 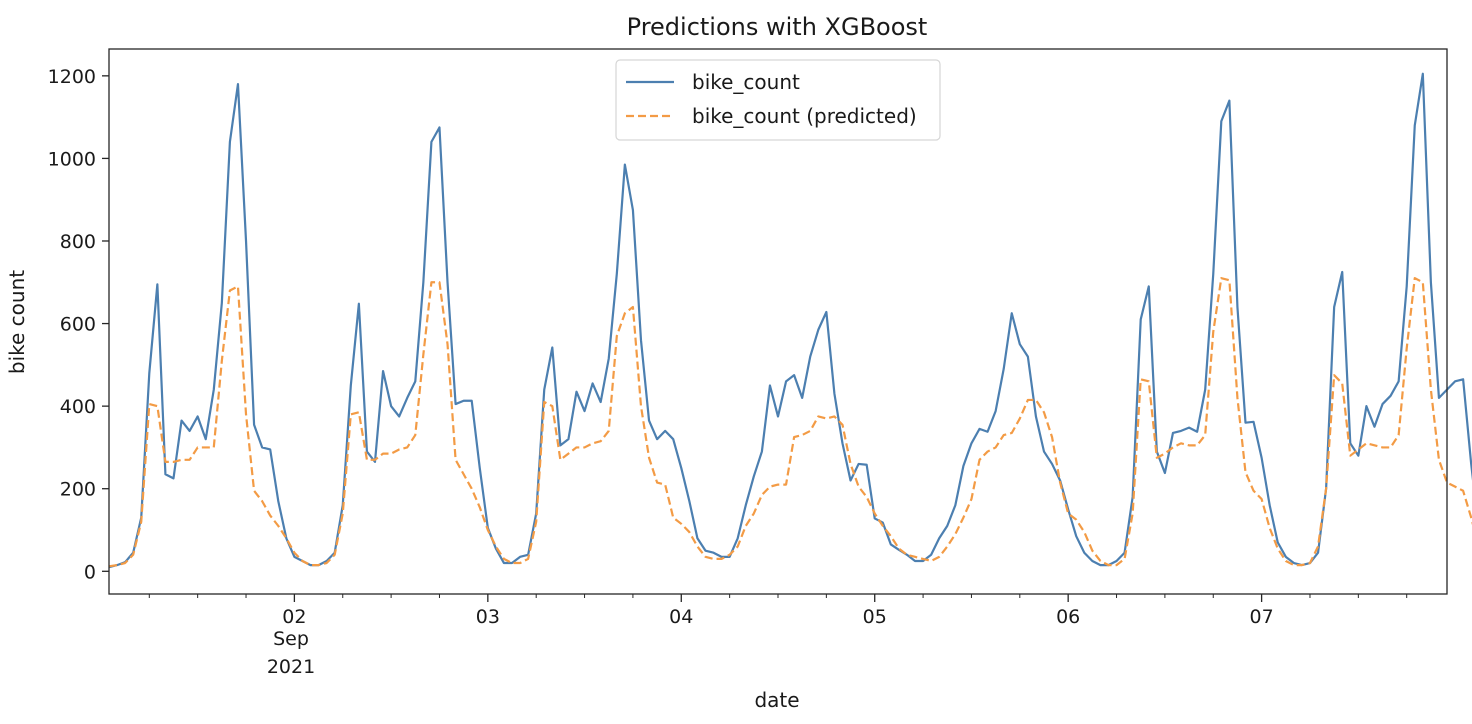 I want to click on x-tick-label: 06, so click(x=1068, y=617).